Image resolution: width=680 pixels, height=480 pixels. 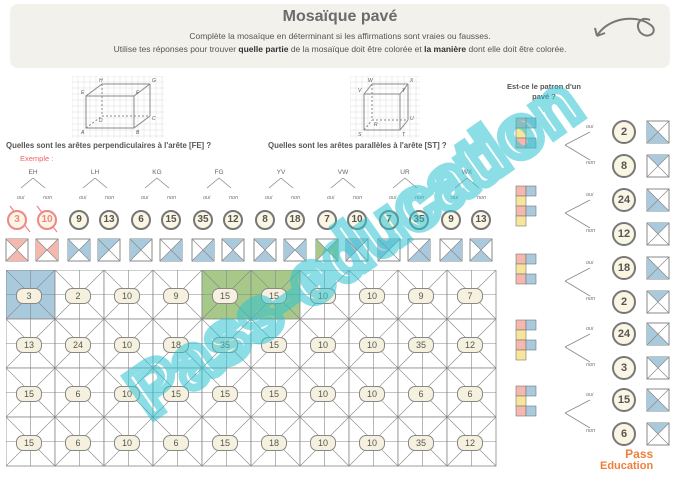 I want to click on mosaic-number: 3, so click(x=29, y=296).